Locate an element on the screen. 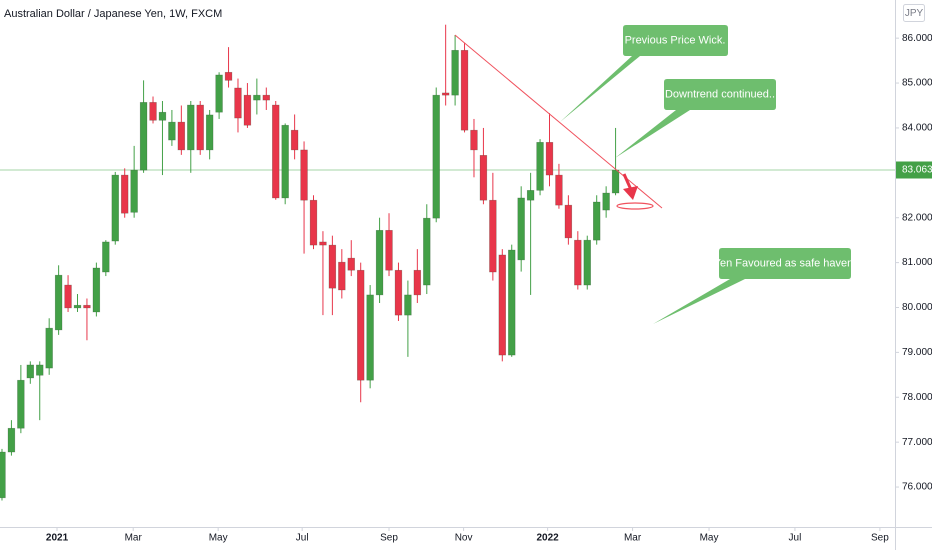 Image resolution: width=932 pixels, height=550 pixels. currency: JPY is located at coordinates (914, 13).